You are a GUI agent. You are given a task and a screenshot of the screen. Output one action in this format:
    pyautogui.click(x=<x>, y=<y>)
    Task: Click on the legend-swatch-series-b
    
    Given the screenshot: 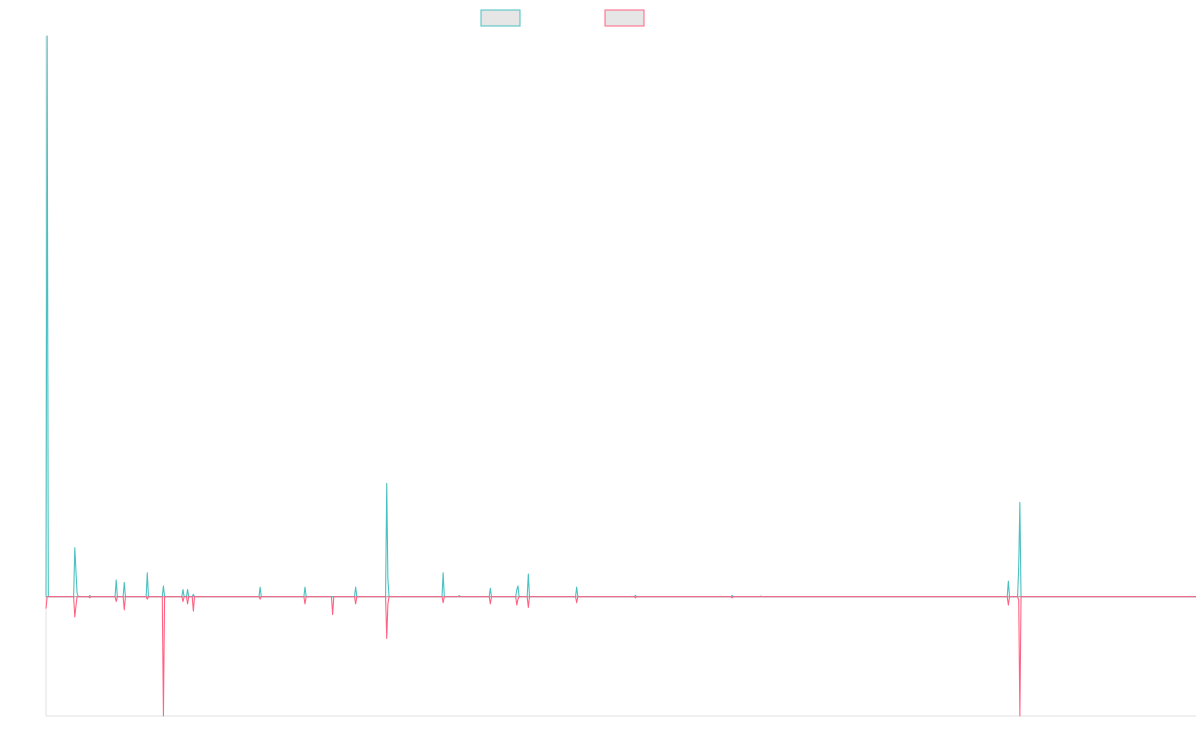 What is the action you would take?
    pyautogui.click(x=624, y=18)
    